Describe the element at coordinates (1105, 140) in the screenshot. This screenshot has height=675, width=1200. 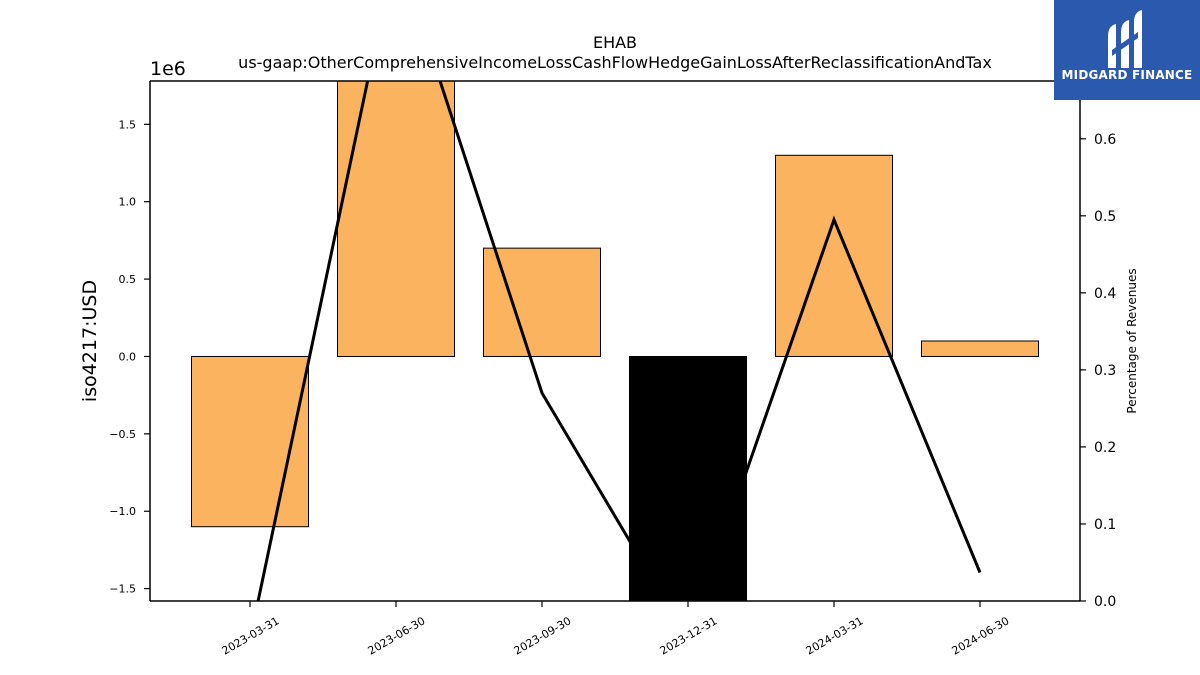
I see `y2-tick-label: 0.6` at that location.